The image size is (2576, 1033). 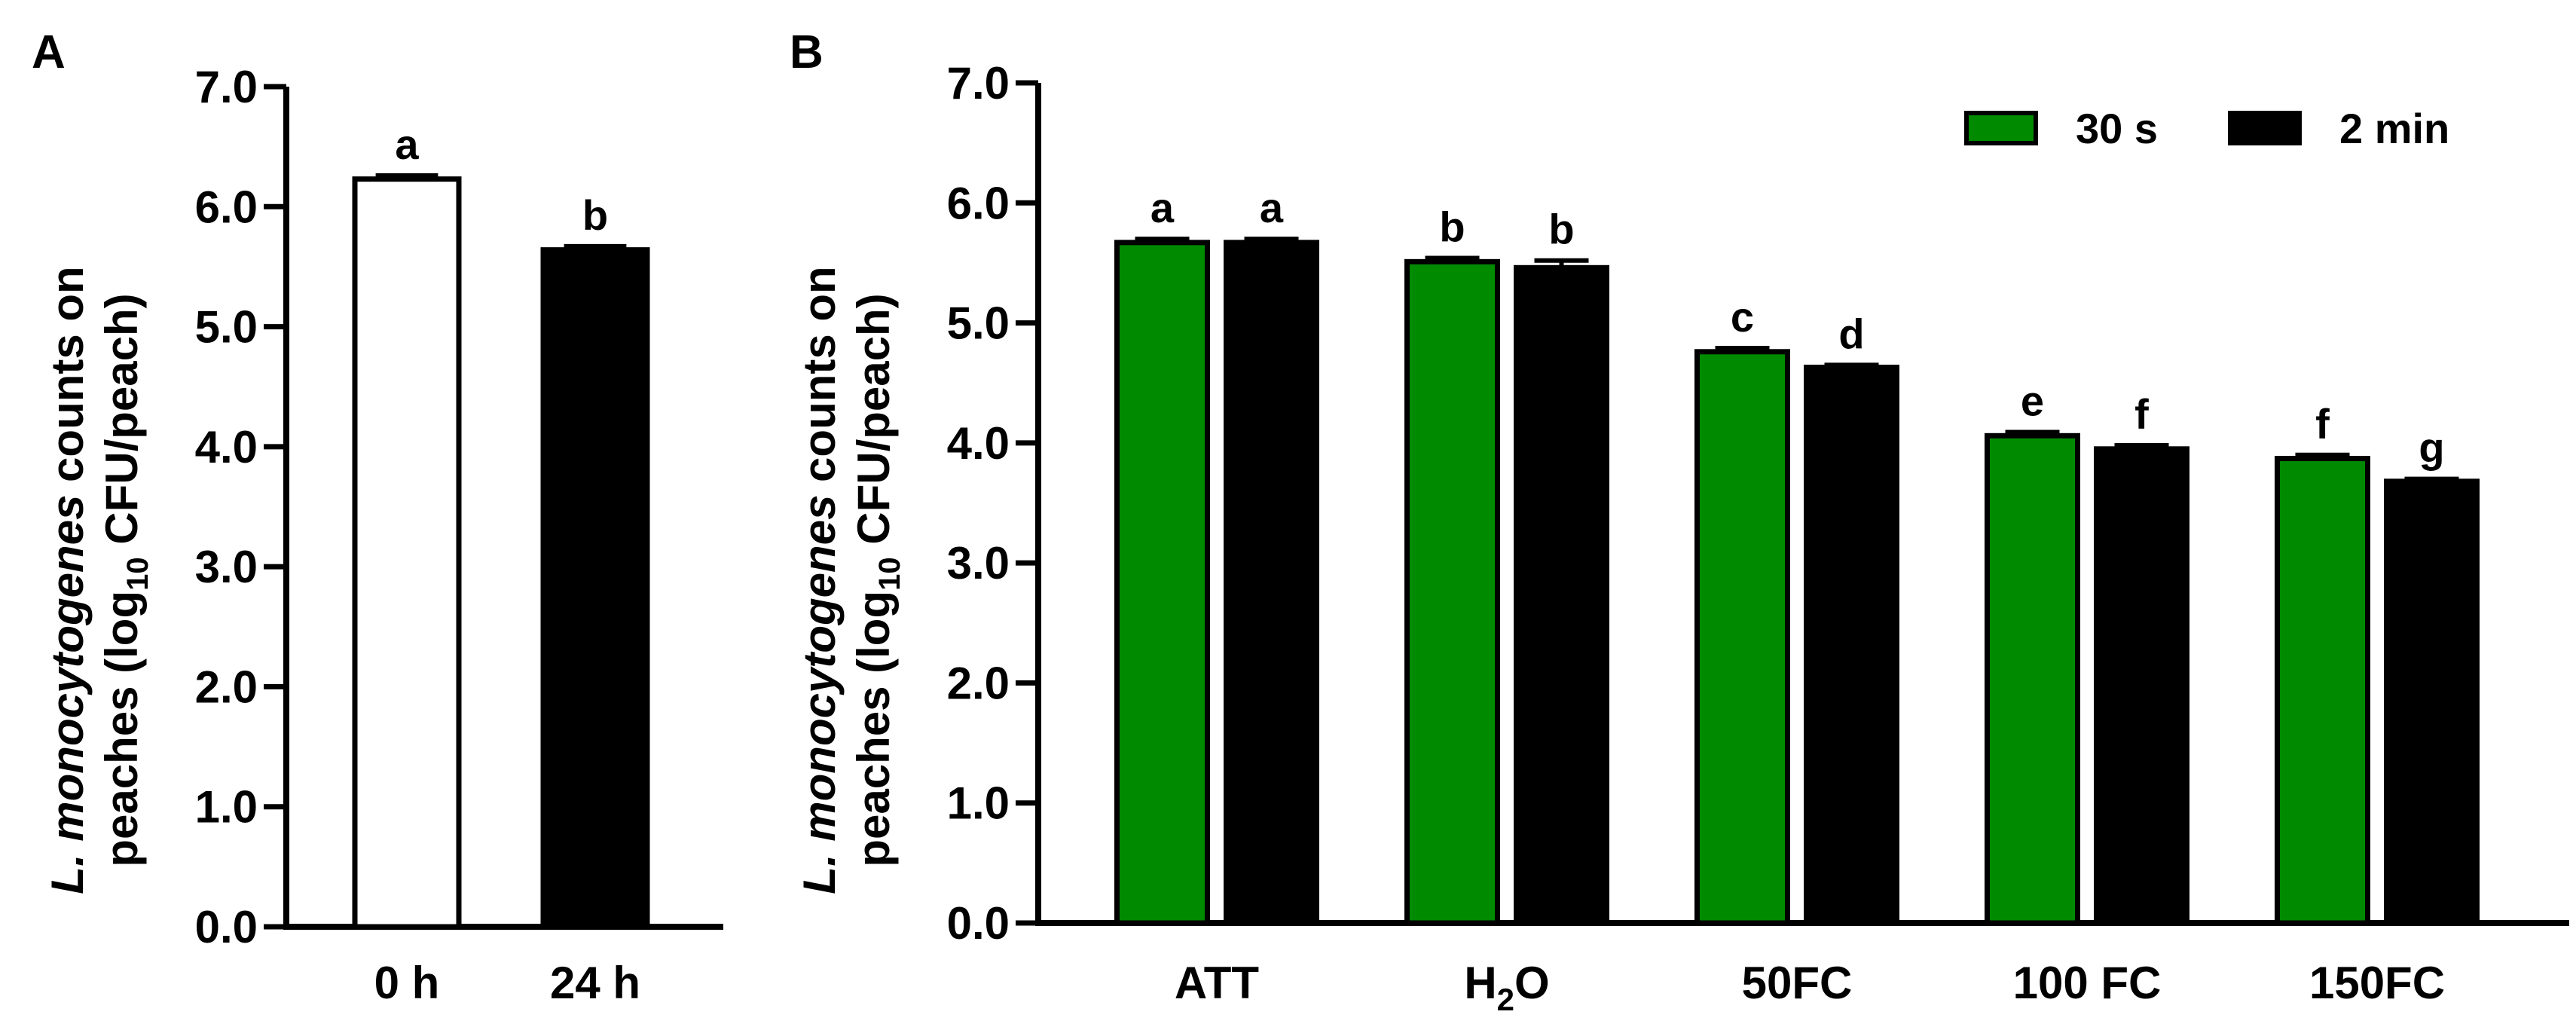 What do you see at coordinates (2394, 128) in the screenshot?
I see `legend-label: 2 min` at bounding box center [2394, 128].